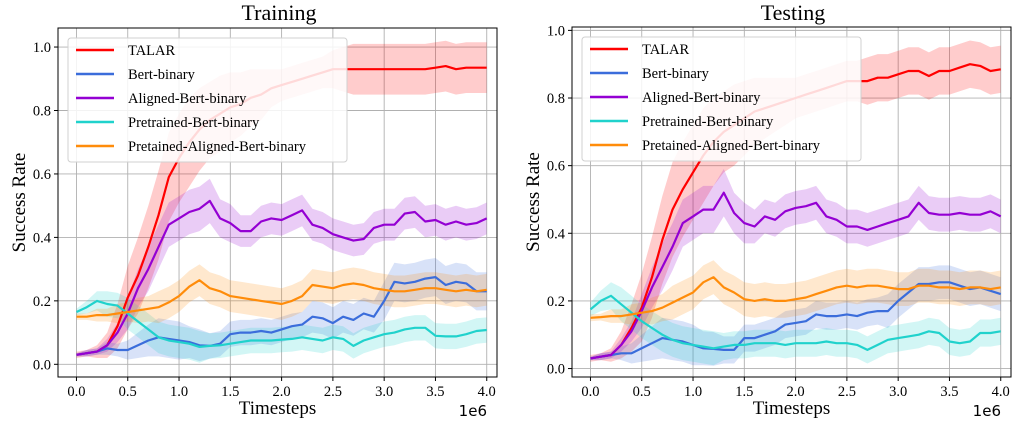  Describe the element at coordinates (279, 12) in the screenshot. I see `chart-title: Training` at that location.